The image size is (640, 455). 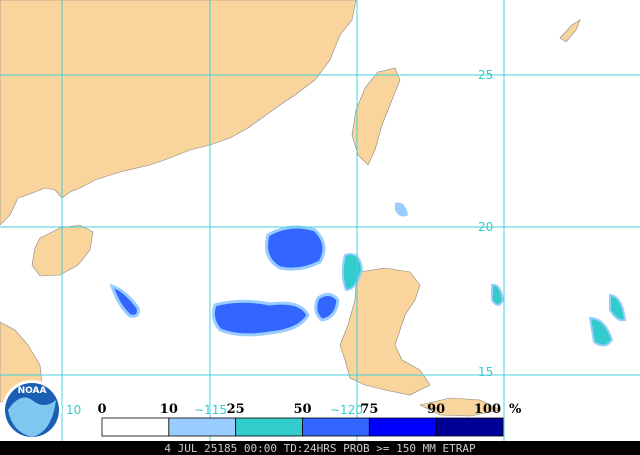 What do you see at coordinates (385, 331) in the screenshot?
I see `land-luzon` at bounding box center [385, 331].